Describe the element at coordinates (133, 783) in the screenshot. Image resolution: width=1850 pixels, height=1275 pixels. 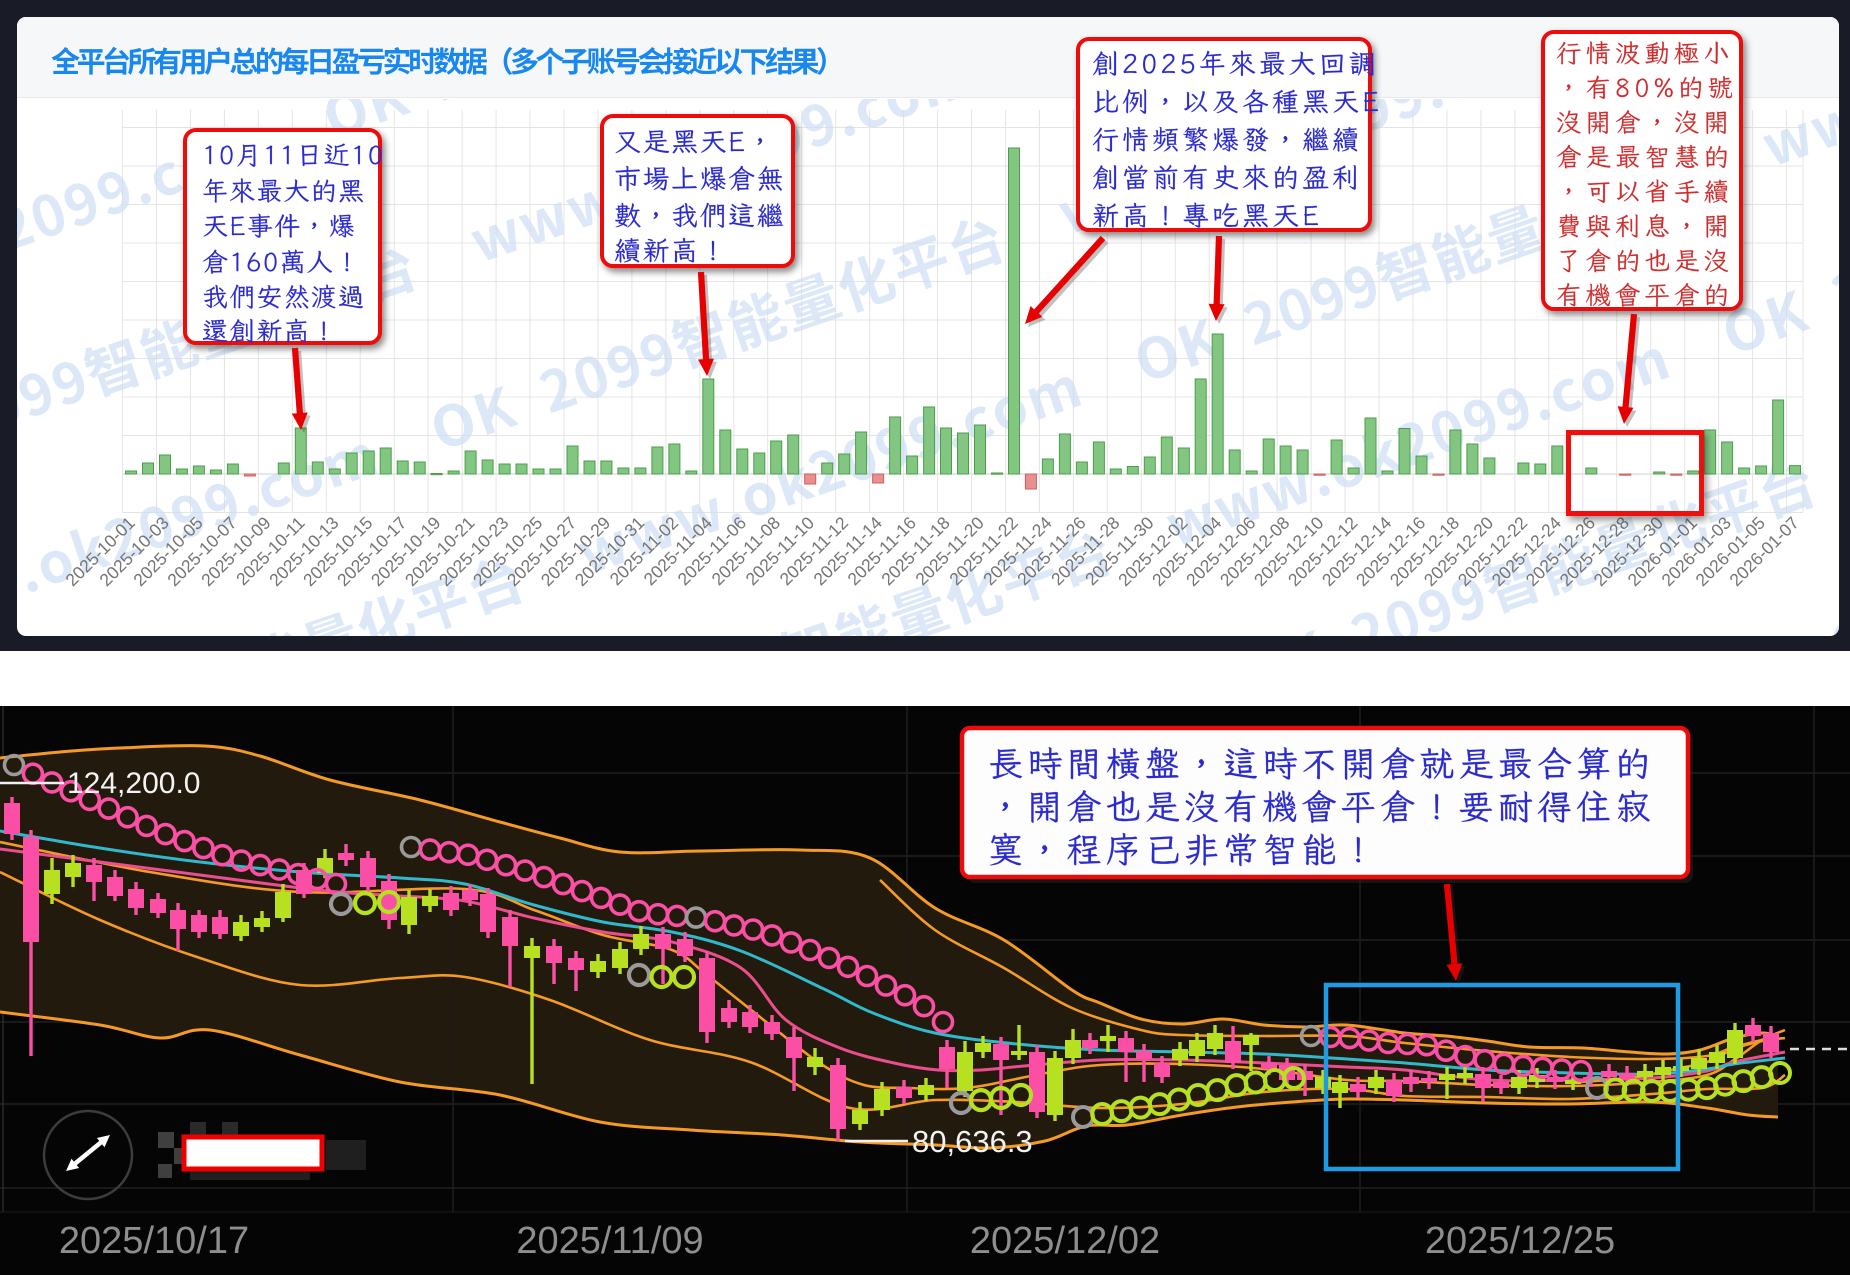
I see `svg-text: 124,200.0` at that location.